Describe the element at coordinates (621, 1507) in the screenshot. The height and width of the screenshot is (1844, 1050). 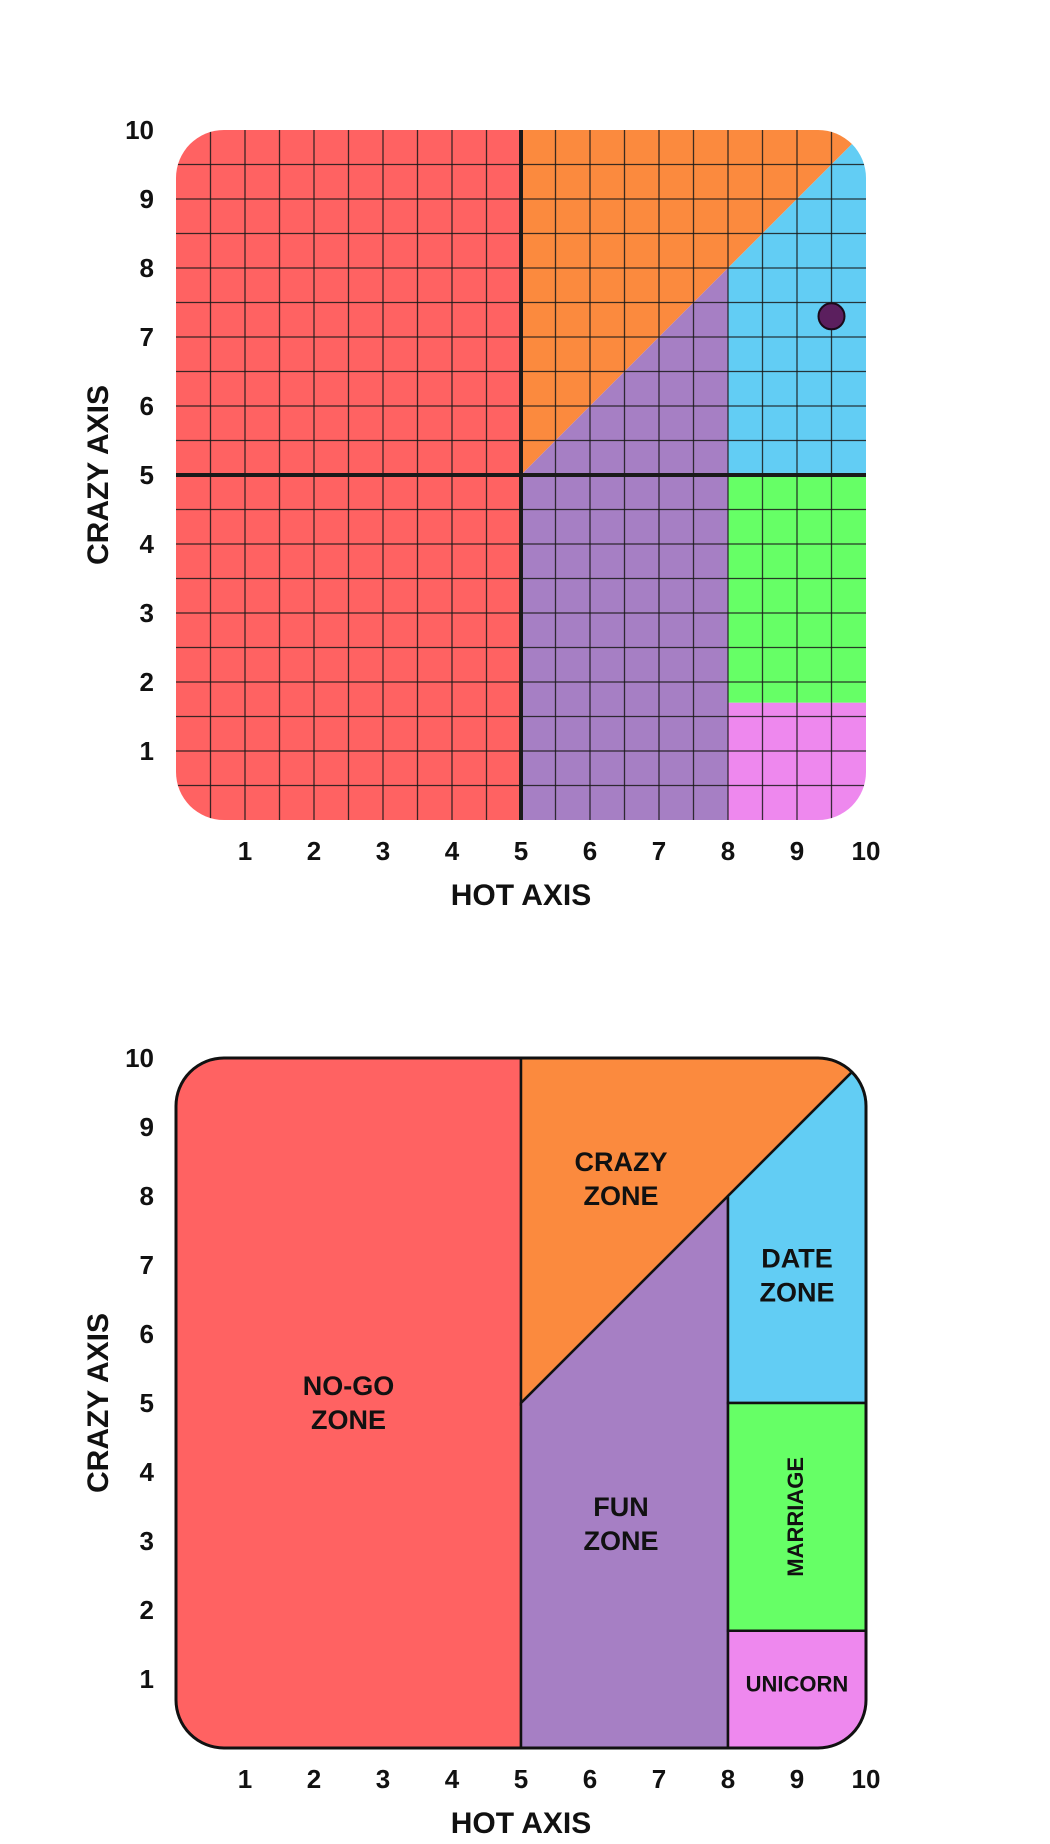
I see `zone-label-line: FUN` at that location.